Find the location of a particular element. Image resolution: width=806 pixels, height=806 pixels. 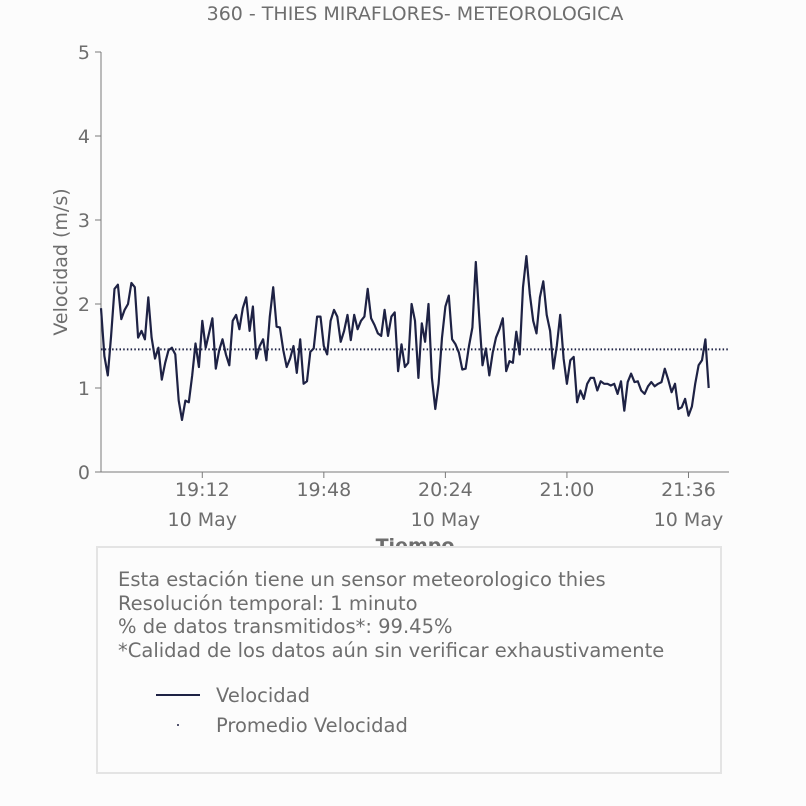

chart-title: 360 - THIES MIRAFLORES- METEOROLOGICA is located at coordinates (415, 14).